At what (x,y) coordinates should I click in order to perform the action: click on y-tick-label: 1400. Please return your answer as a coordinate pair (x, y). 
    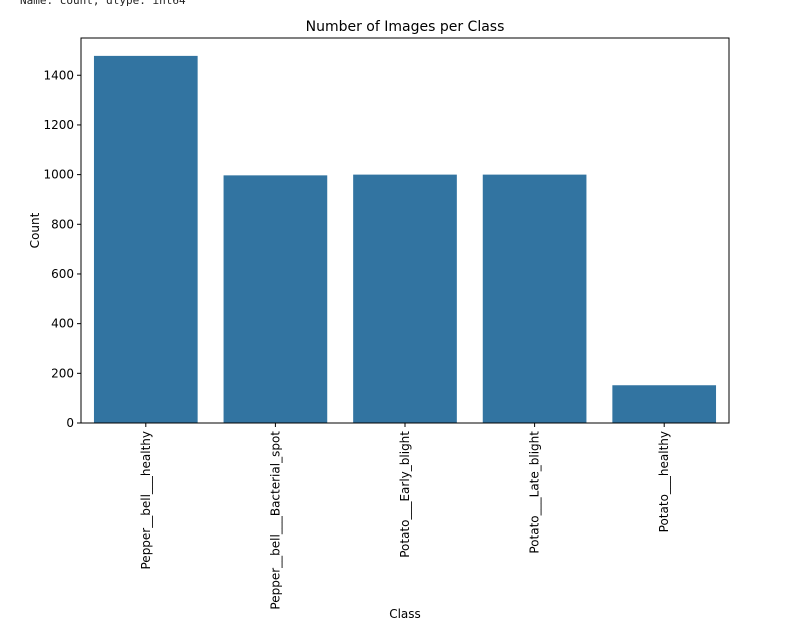
    Looking at the image, I should click on (58, 75).